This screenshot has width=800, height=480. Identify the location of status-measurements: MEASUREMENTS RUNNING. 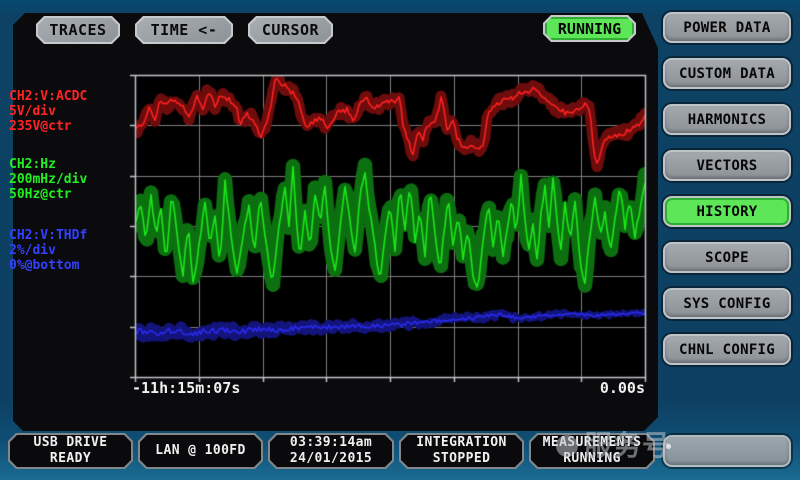
(592, 451).